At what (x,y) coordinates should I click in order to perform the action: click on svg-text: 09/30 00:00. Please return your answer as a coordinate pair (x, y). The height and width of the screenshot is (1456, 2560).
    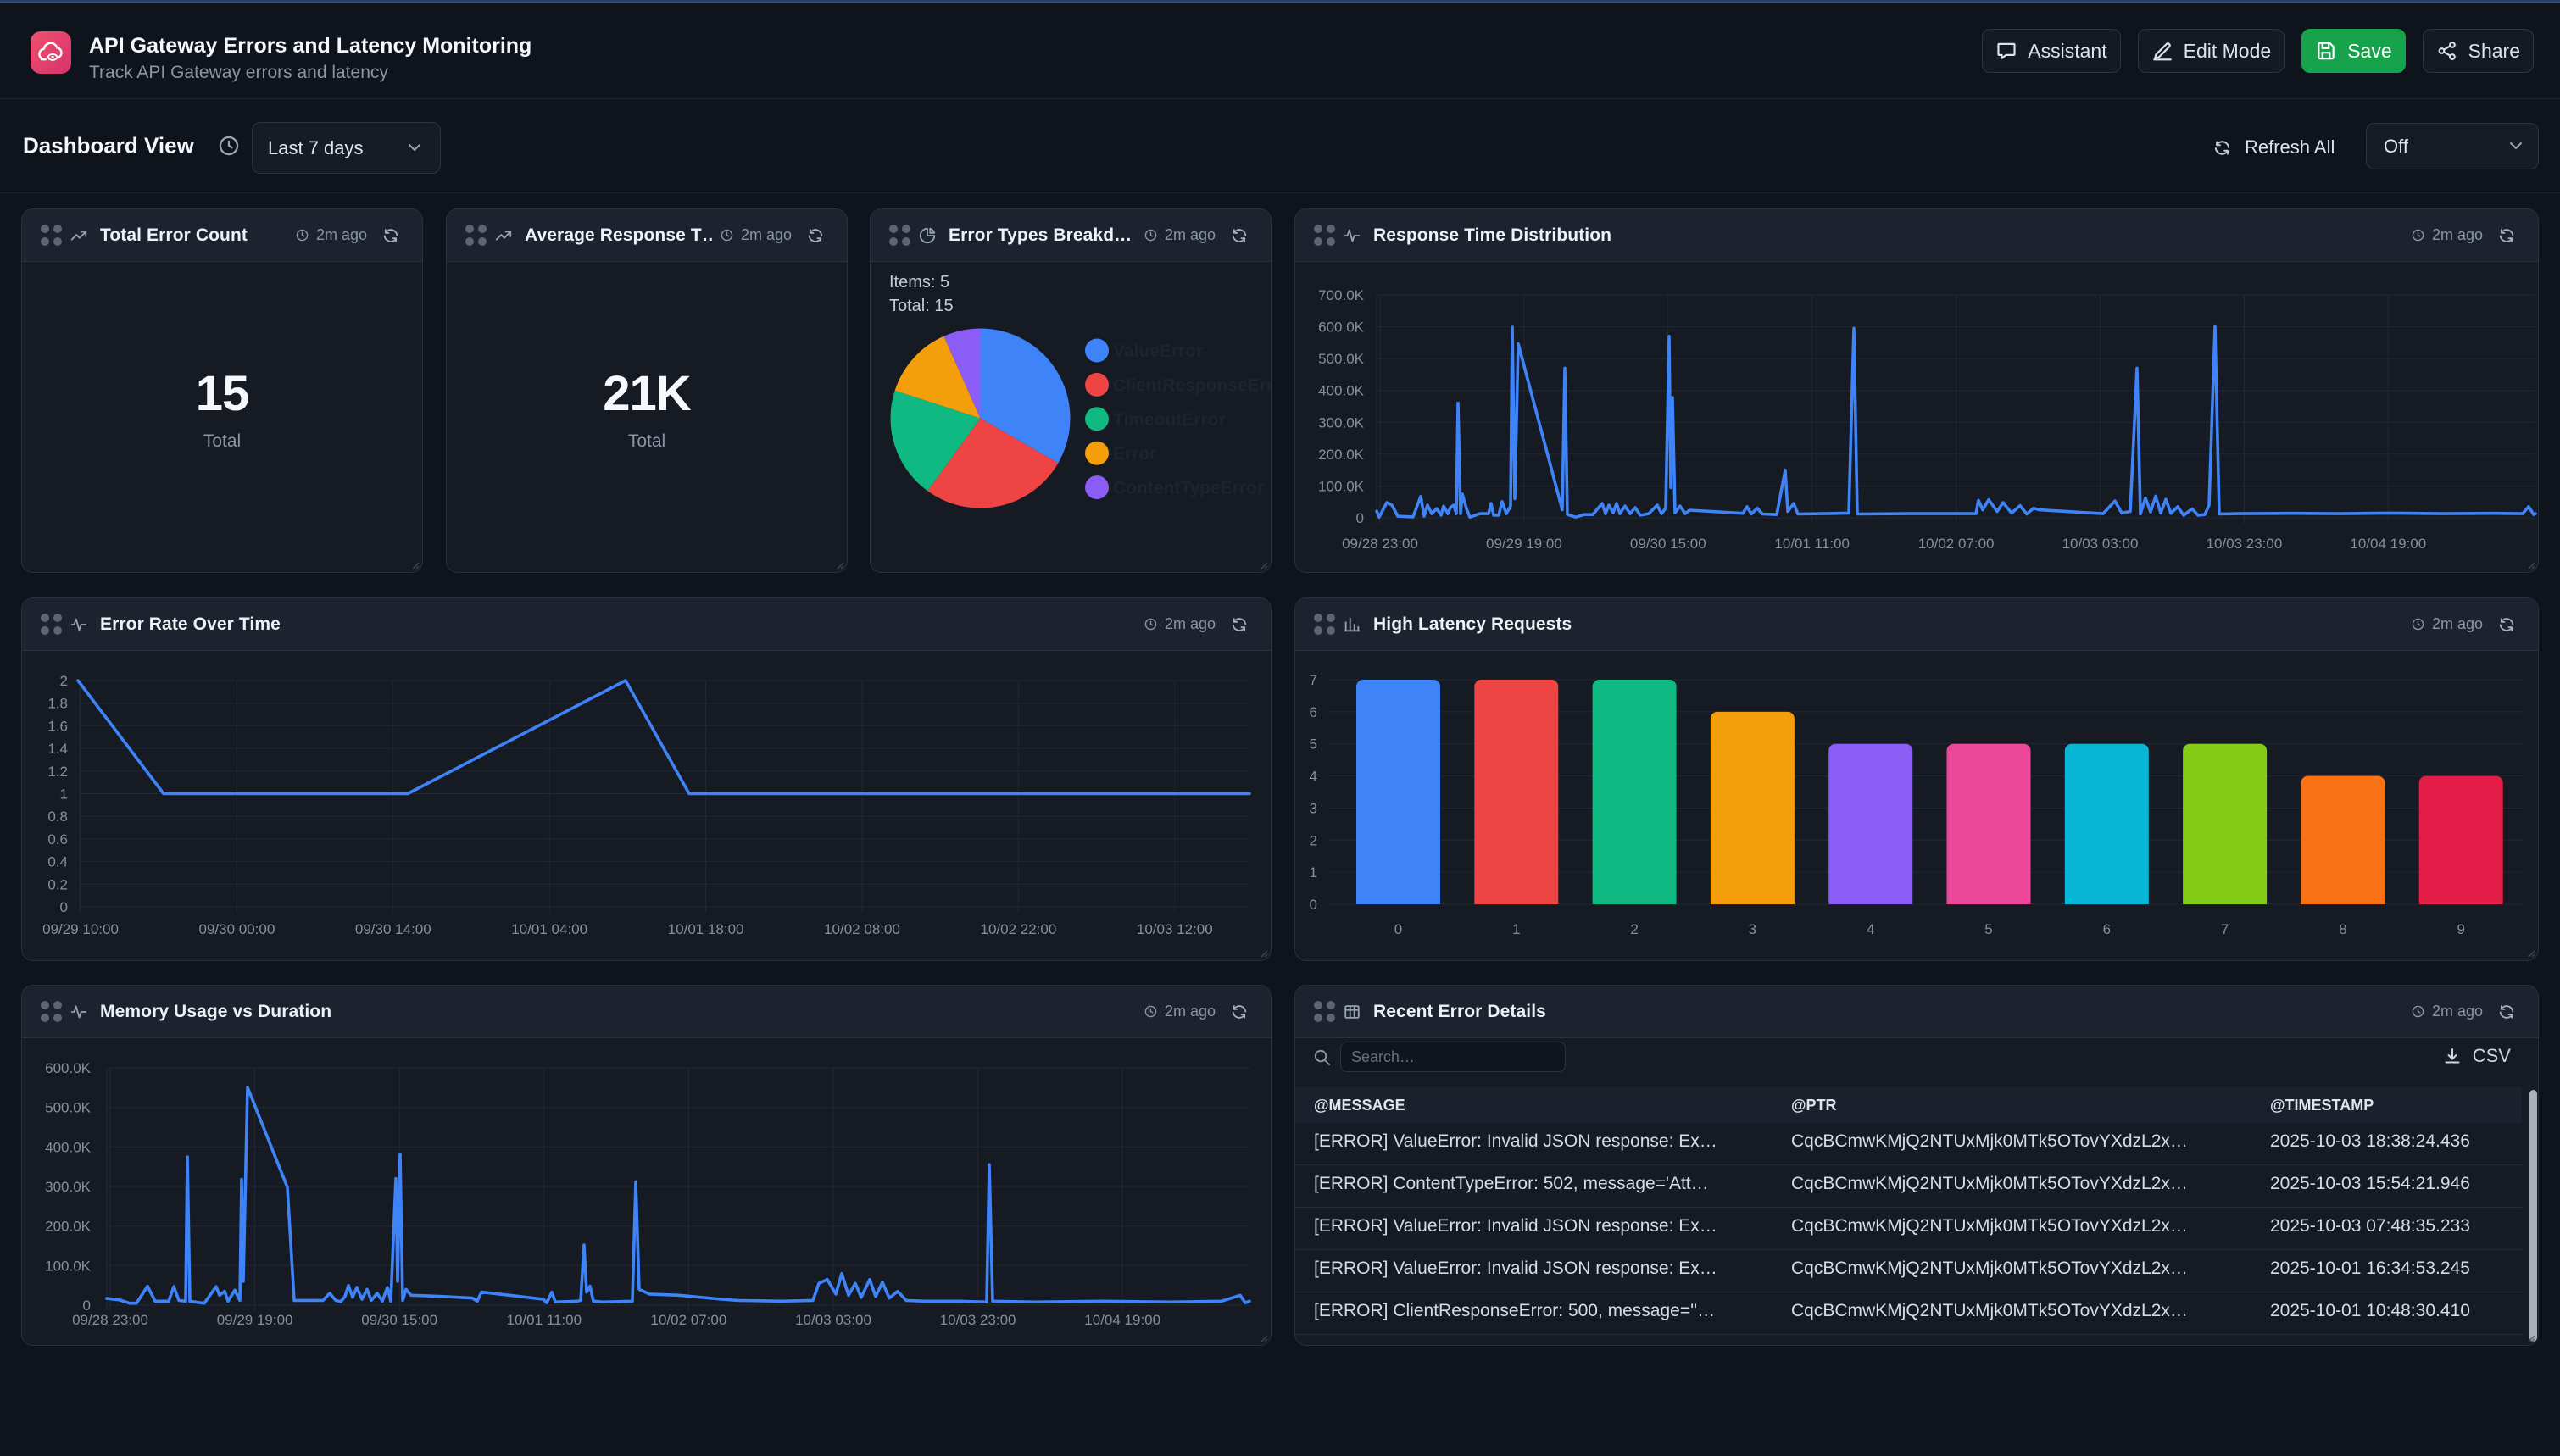
    Looking at the image, I should click on (236, 929).